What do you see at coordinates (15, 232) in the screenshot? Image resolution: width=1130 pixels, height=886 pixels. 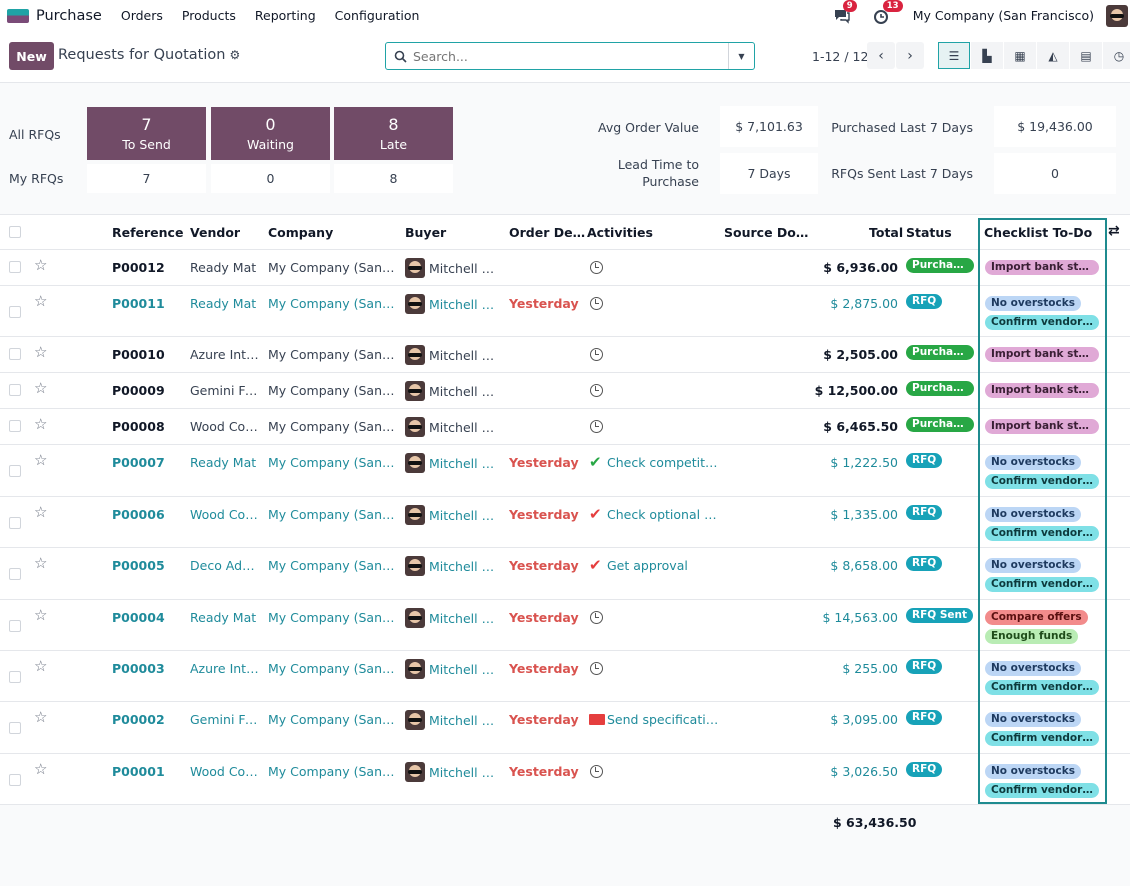 I see `select-all-checkbox` at bounding box center [15, 232].